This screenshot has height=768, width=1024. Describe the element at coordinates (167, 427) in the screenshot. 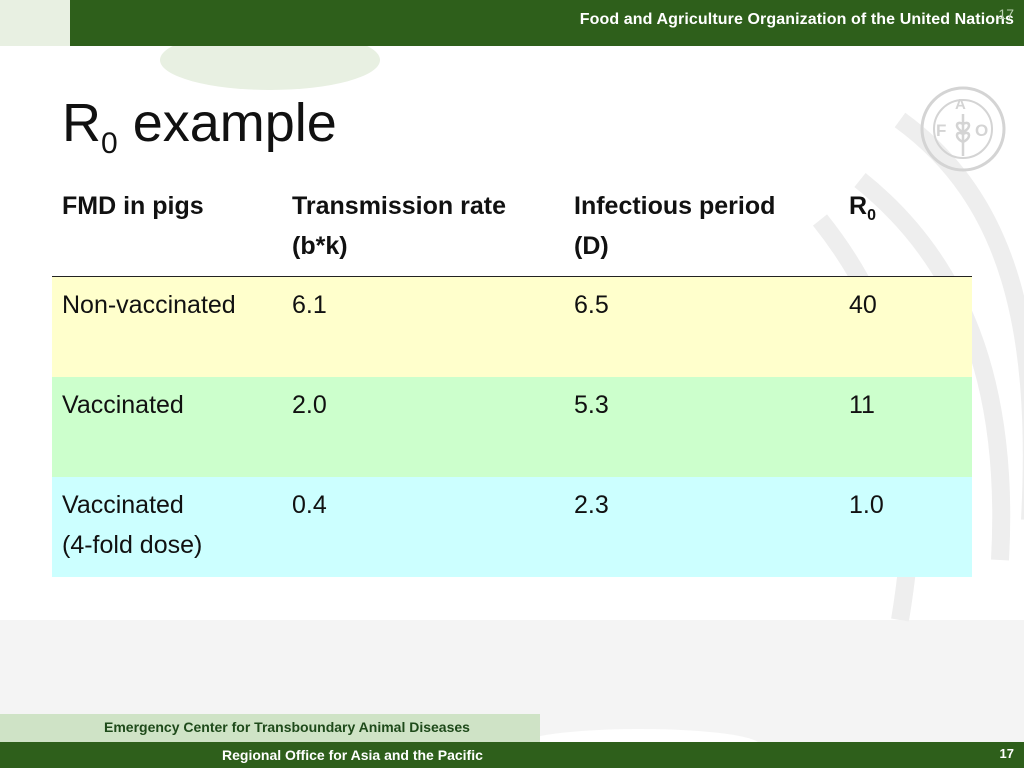

I see `cell-group: Vaccinated` at that location.